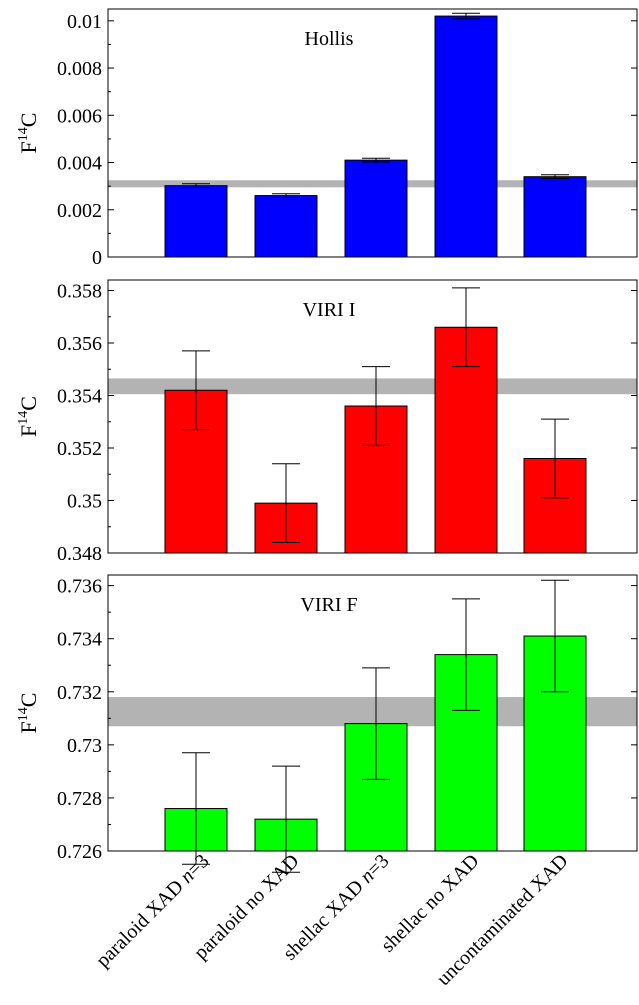 The width and height of the screenshot is (639, 1005). Describe the element at coordinates (79, 116) in the screenshot. I see `y-tick-label: 0.006` at that location.